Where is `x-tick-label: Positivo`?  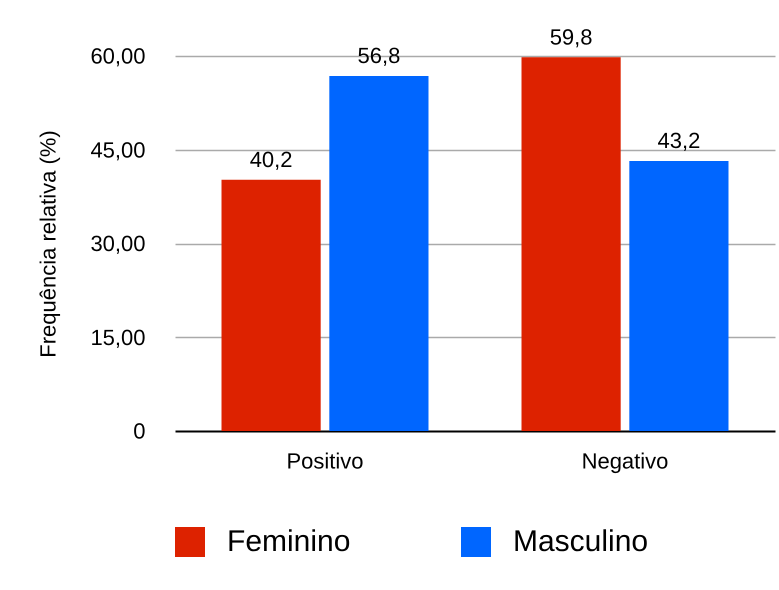 x-tick-label: Positivo is located at coordinates (325, 461).